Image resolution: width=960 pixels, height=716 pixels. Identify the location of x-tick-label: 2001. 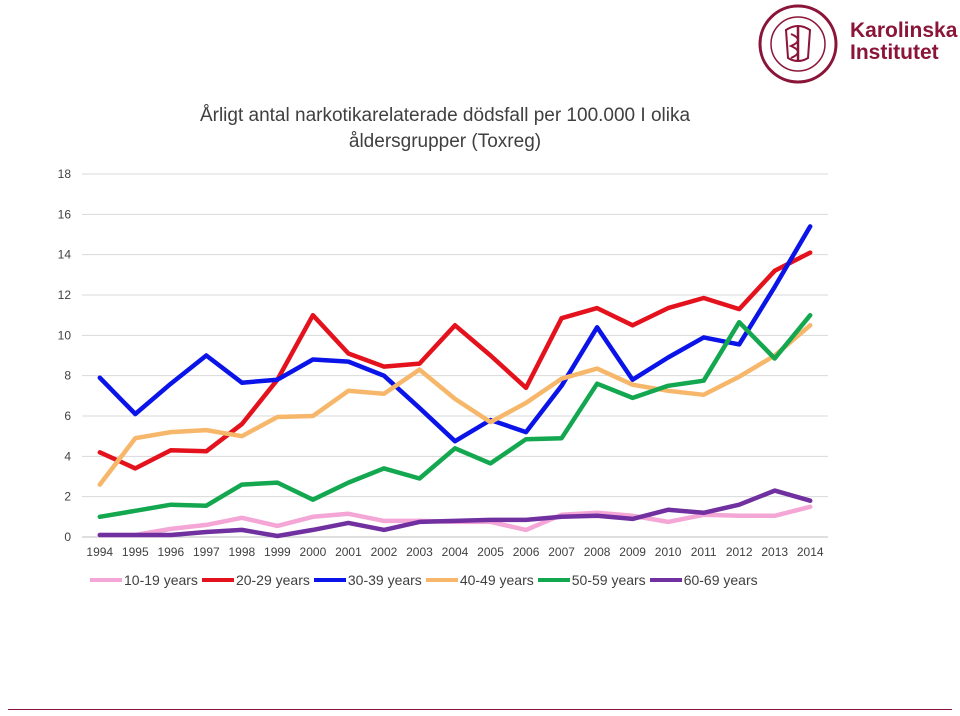
(348, 552).